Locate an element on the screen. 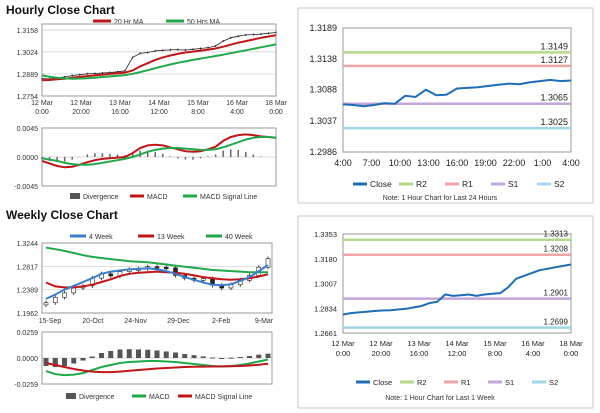 The width and height of the screenshot is (600, 413). legend-label: MACD Signal Line is located at coordinates (223, 397).